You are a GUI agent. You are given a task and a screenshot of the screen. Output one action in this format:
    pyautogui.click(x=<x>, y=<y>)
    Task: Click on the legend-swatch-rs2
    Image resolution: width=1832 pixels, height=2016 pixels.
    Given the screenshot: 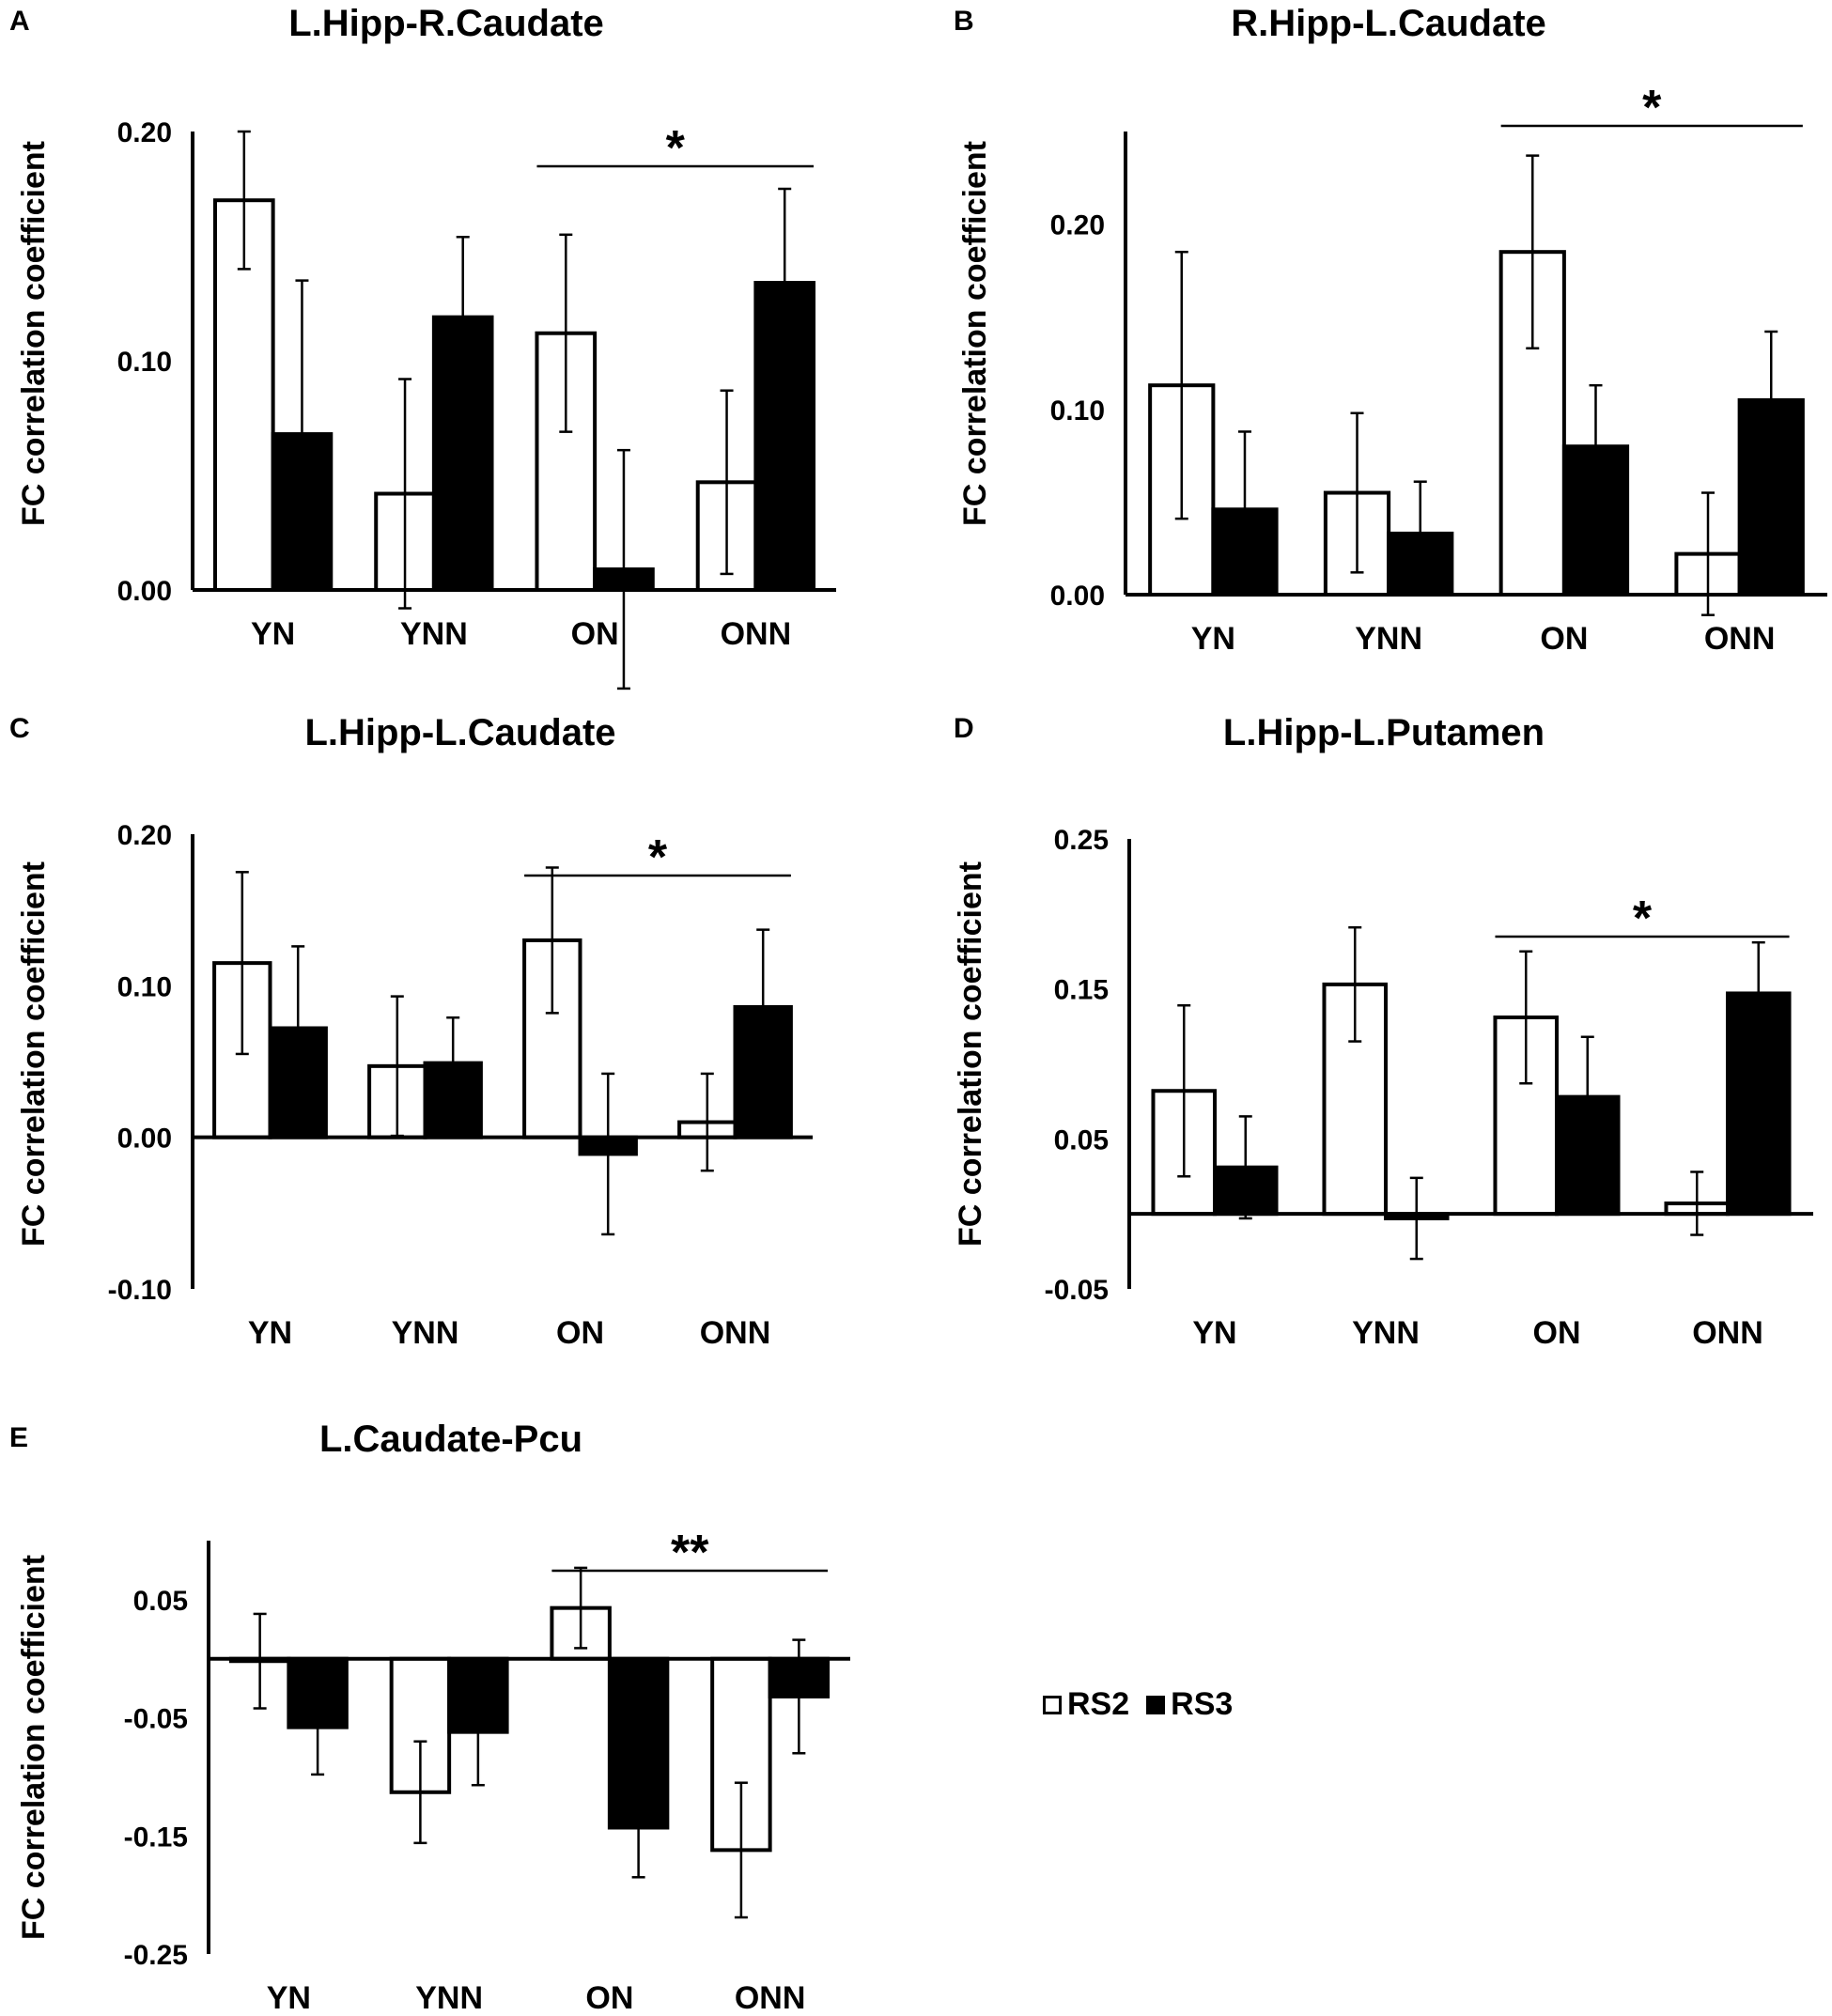 What is the action you would take?
    pyautogui.click(x=1053, y=1704)
    